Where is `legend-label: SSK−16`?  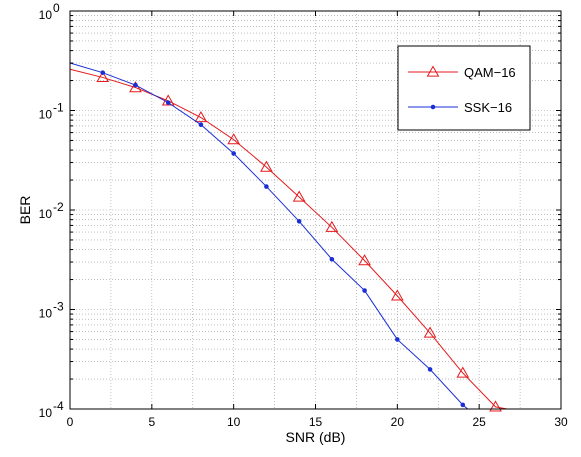 legend-label: SSK−16 is located at coordinates (488, 107).